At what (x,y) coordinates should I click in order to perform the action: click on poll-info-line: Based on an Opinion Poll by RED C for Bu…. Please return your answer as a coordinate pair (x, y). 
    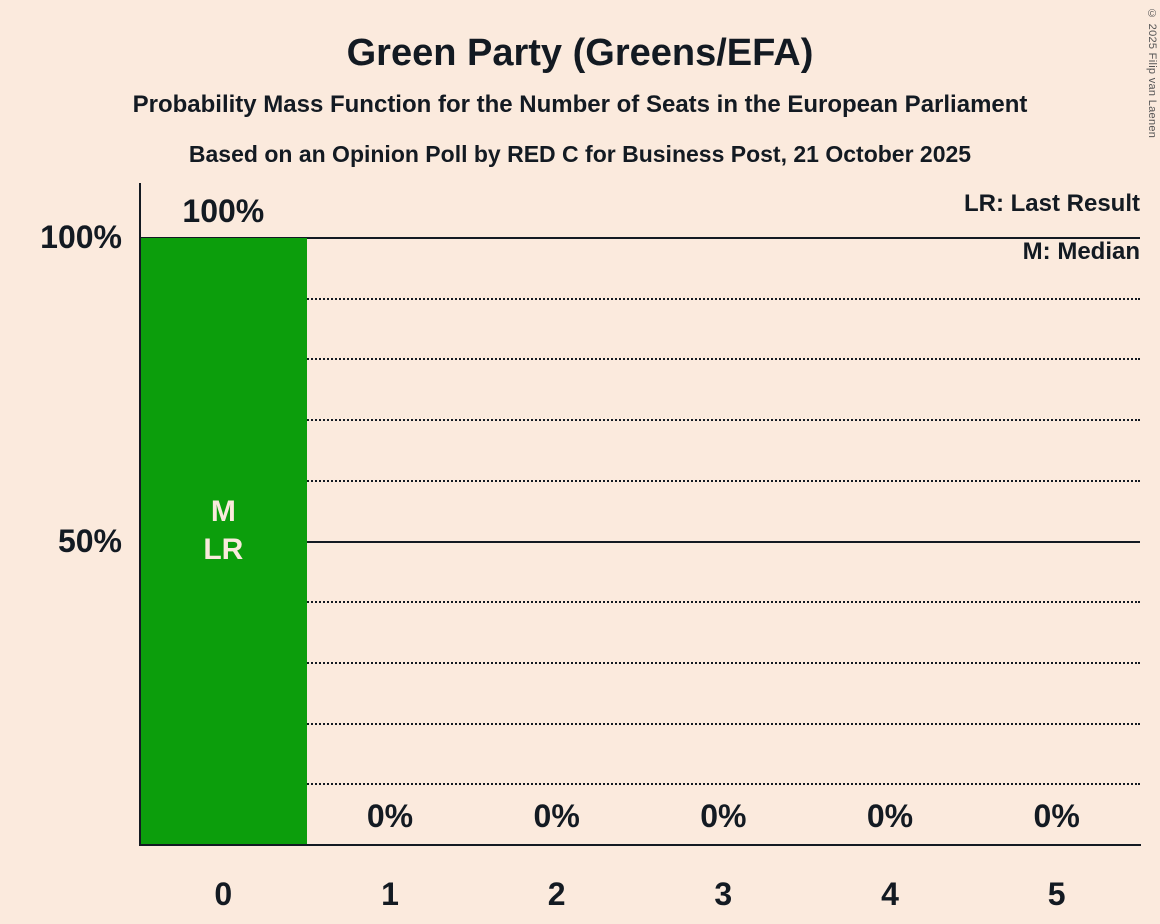
    Looking at the image, I should click on (580, 154).